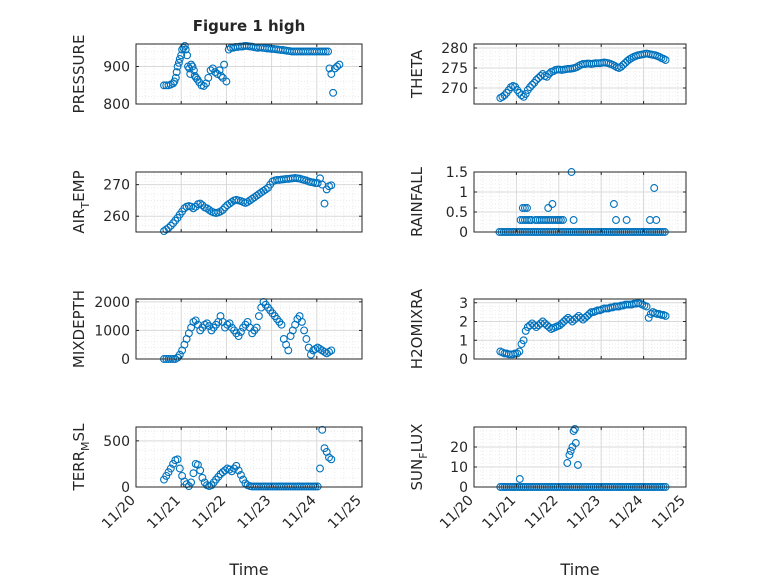 This screenshot has width=778, height=583. Describe the element at coordinates (81, 201) in the screenshot. I see `y-axis-label: AIRTEMP` at that location.